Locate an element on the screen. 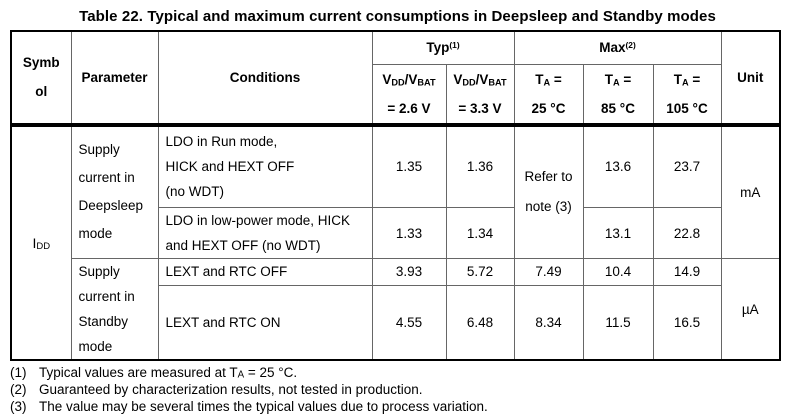 This screenshot has height=418, width=795. cell-max85-deepsleep-run: 13.6 is located at coordinates (618, 165).